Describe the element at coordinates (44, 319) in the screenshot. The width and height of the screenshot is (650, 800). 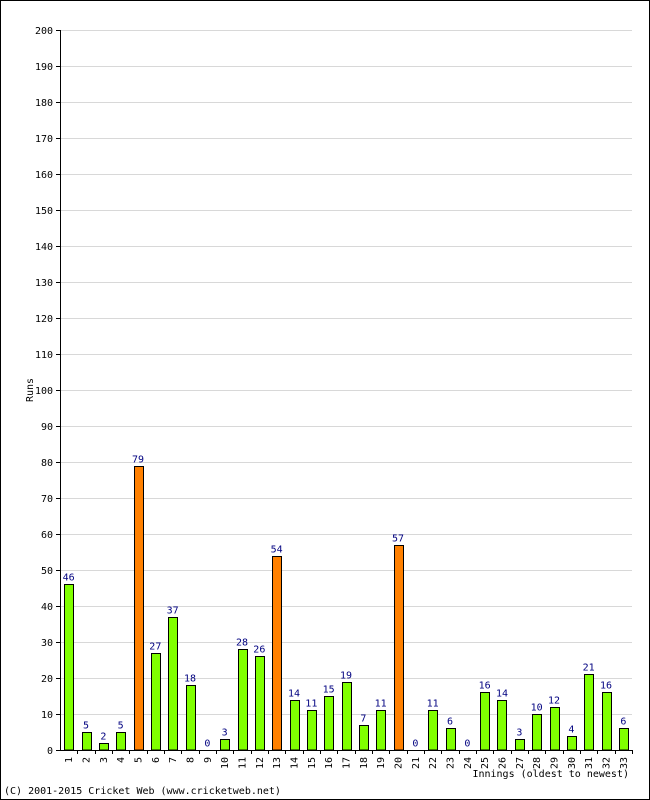
I see `y-tick-label: 120` at that location.